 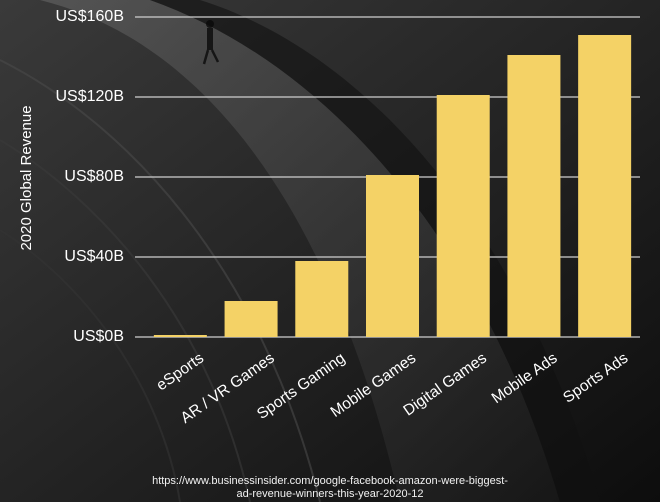 I want to click on bar-ar-vr-games, so click(x=251, y=319).